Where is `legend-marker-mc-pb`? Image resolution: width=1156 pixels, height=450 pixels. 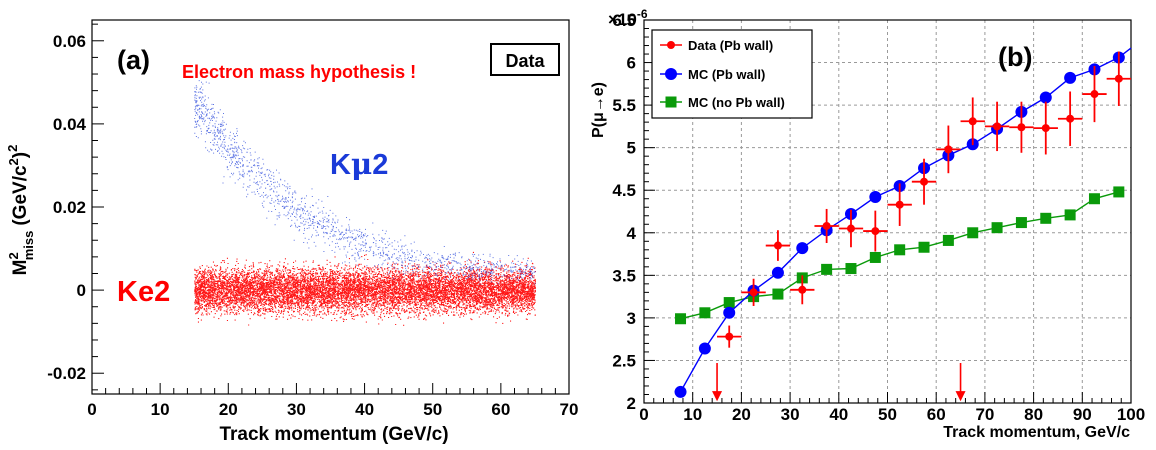 legend-marker-mc-pb is located at coordinates (671, 74).